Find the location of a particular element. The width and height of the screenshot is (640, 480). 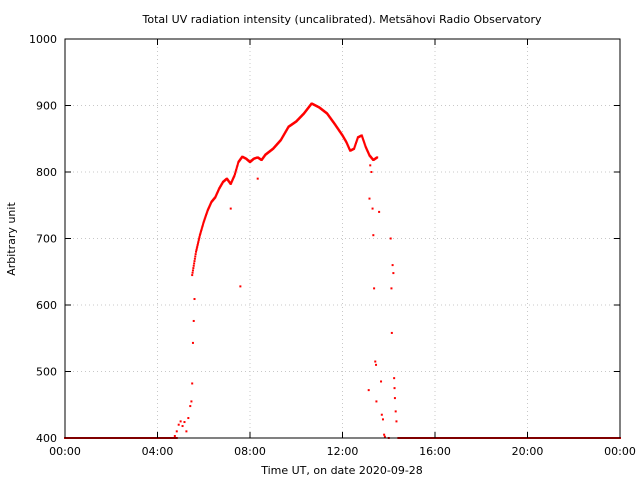

x-tick-label: 16:00 is located at coordinates (435, 451).